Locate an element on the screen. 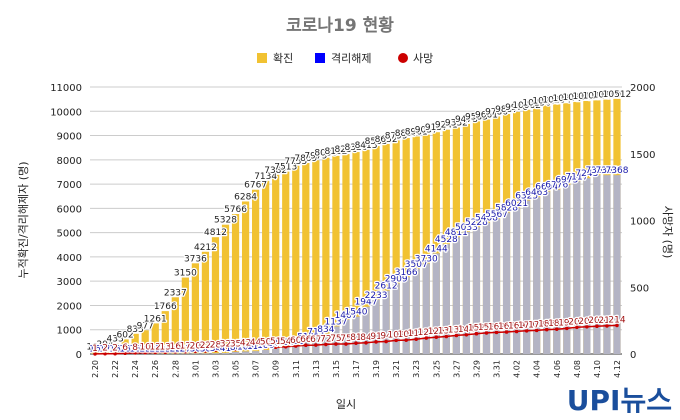 This screenshot has height=420, width=680. data-label-confirmed: 5766 is located at coordinates (235, 210).